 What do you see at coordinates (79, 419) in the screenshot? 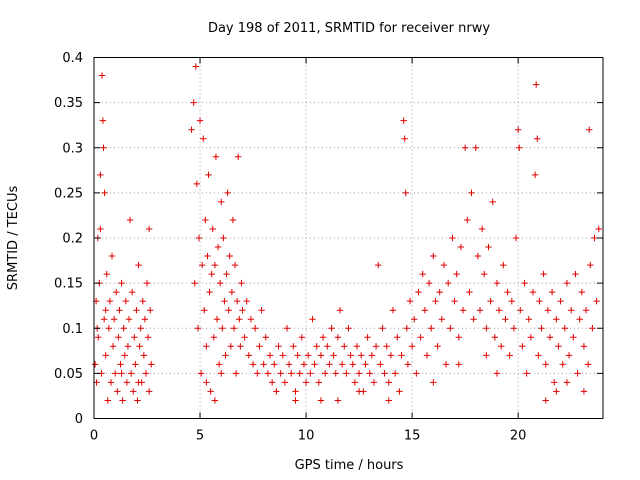
I see `y-tick-label: 0` at bounding box center [79, 419].